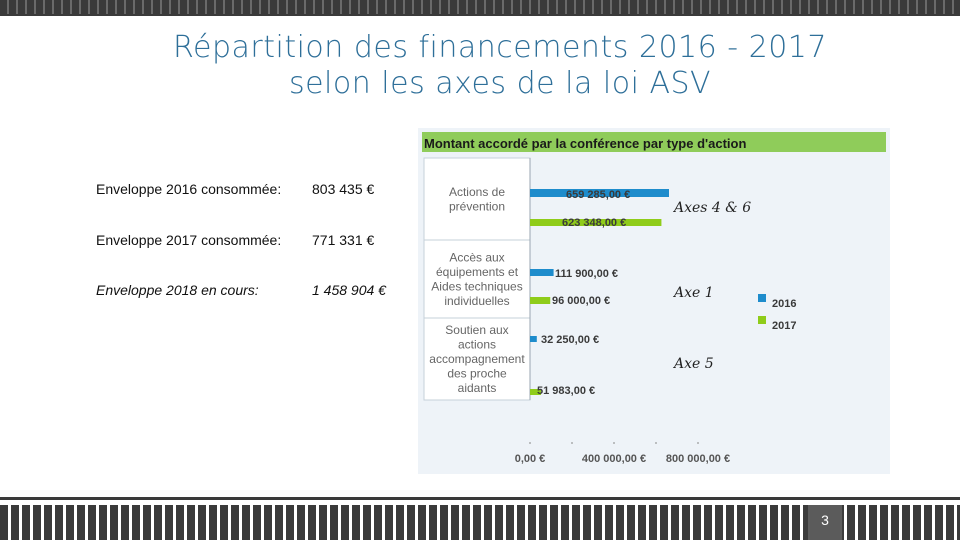 Image resolution: width=960 pixels, height=540 pixels. I want to click on legend-swatch-2016, so click(762, 298).